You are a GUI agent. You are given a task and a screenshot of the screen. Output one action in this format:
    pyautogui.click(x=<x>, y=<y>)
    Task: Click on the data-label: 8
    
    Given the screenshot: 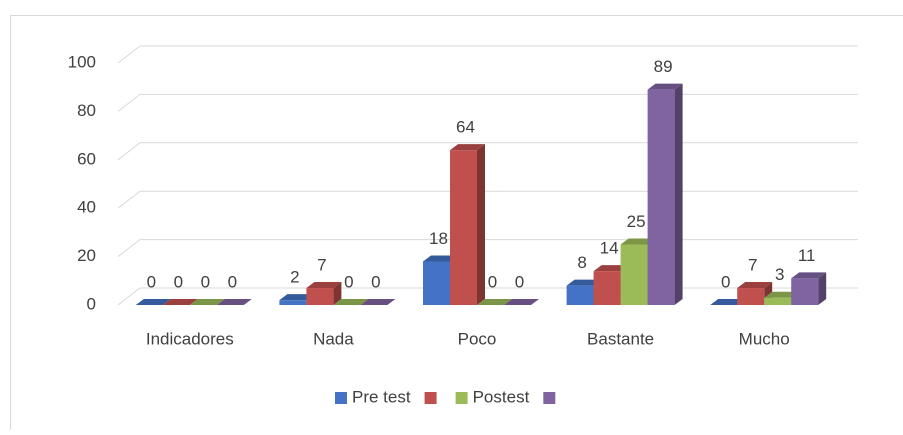 What is the action you would take?
    pyautogui.click(x=581, y=262)
    